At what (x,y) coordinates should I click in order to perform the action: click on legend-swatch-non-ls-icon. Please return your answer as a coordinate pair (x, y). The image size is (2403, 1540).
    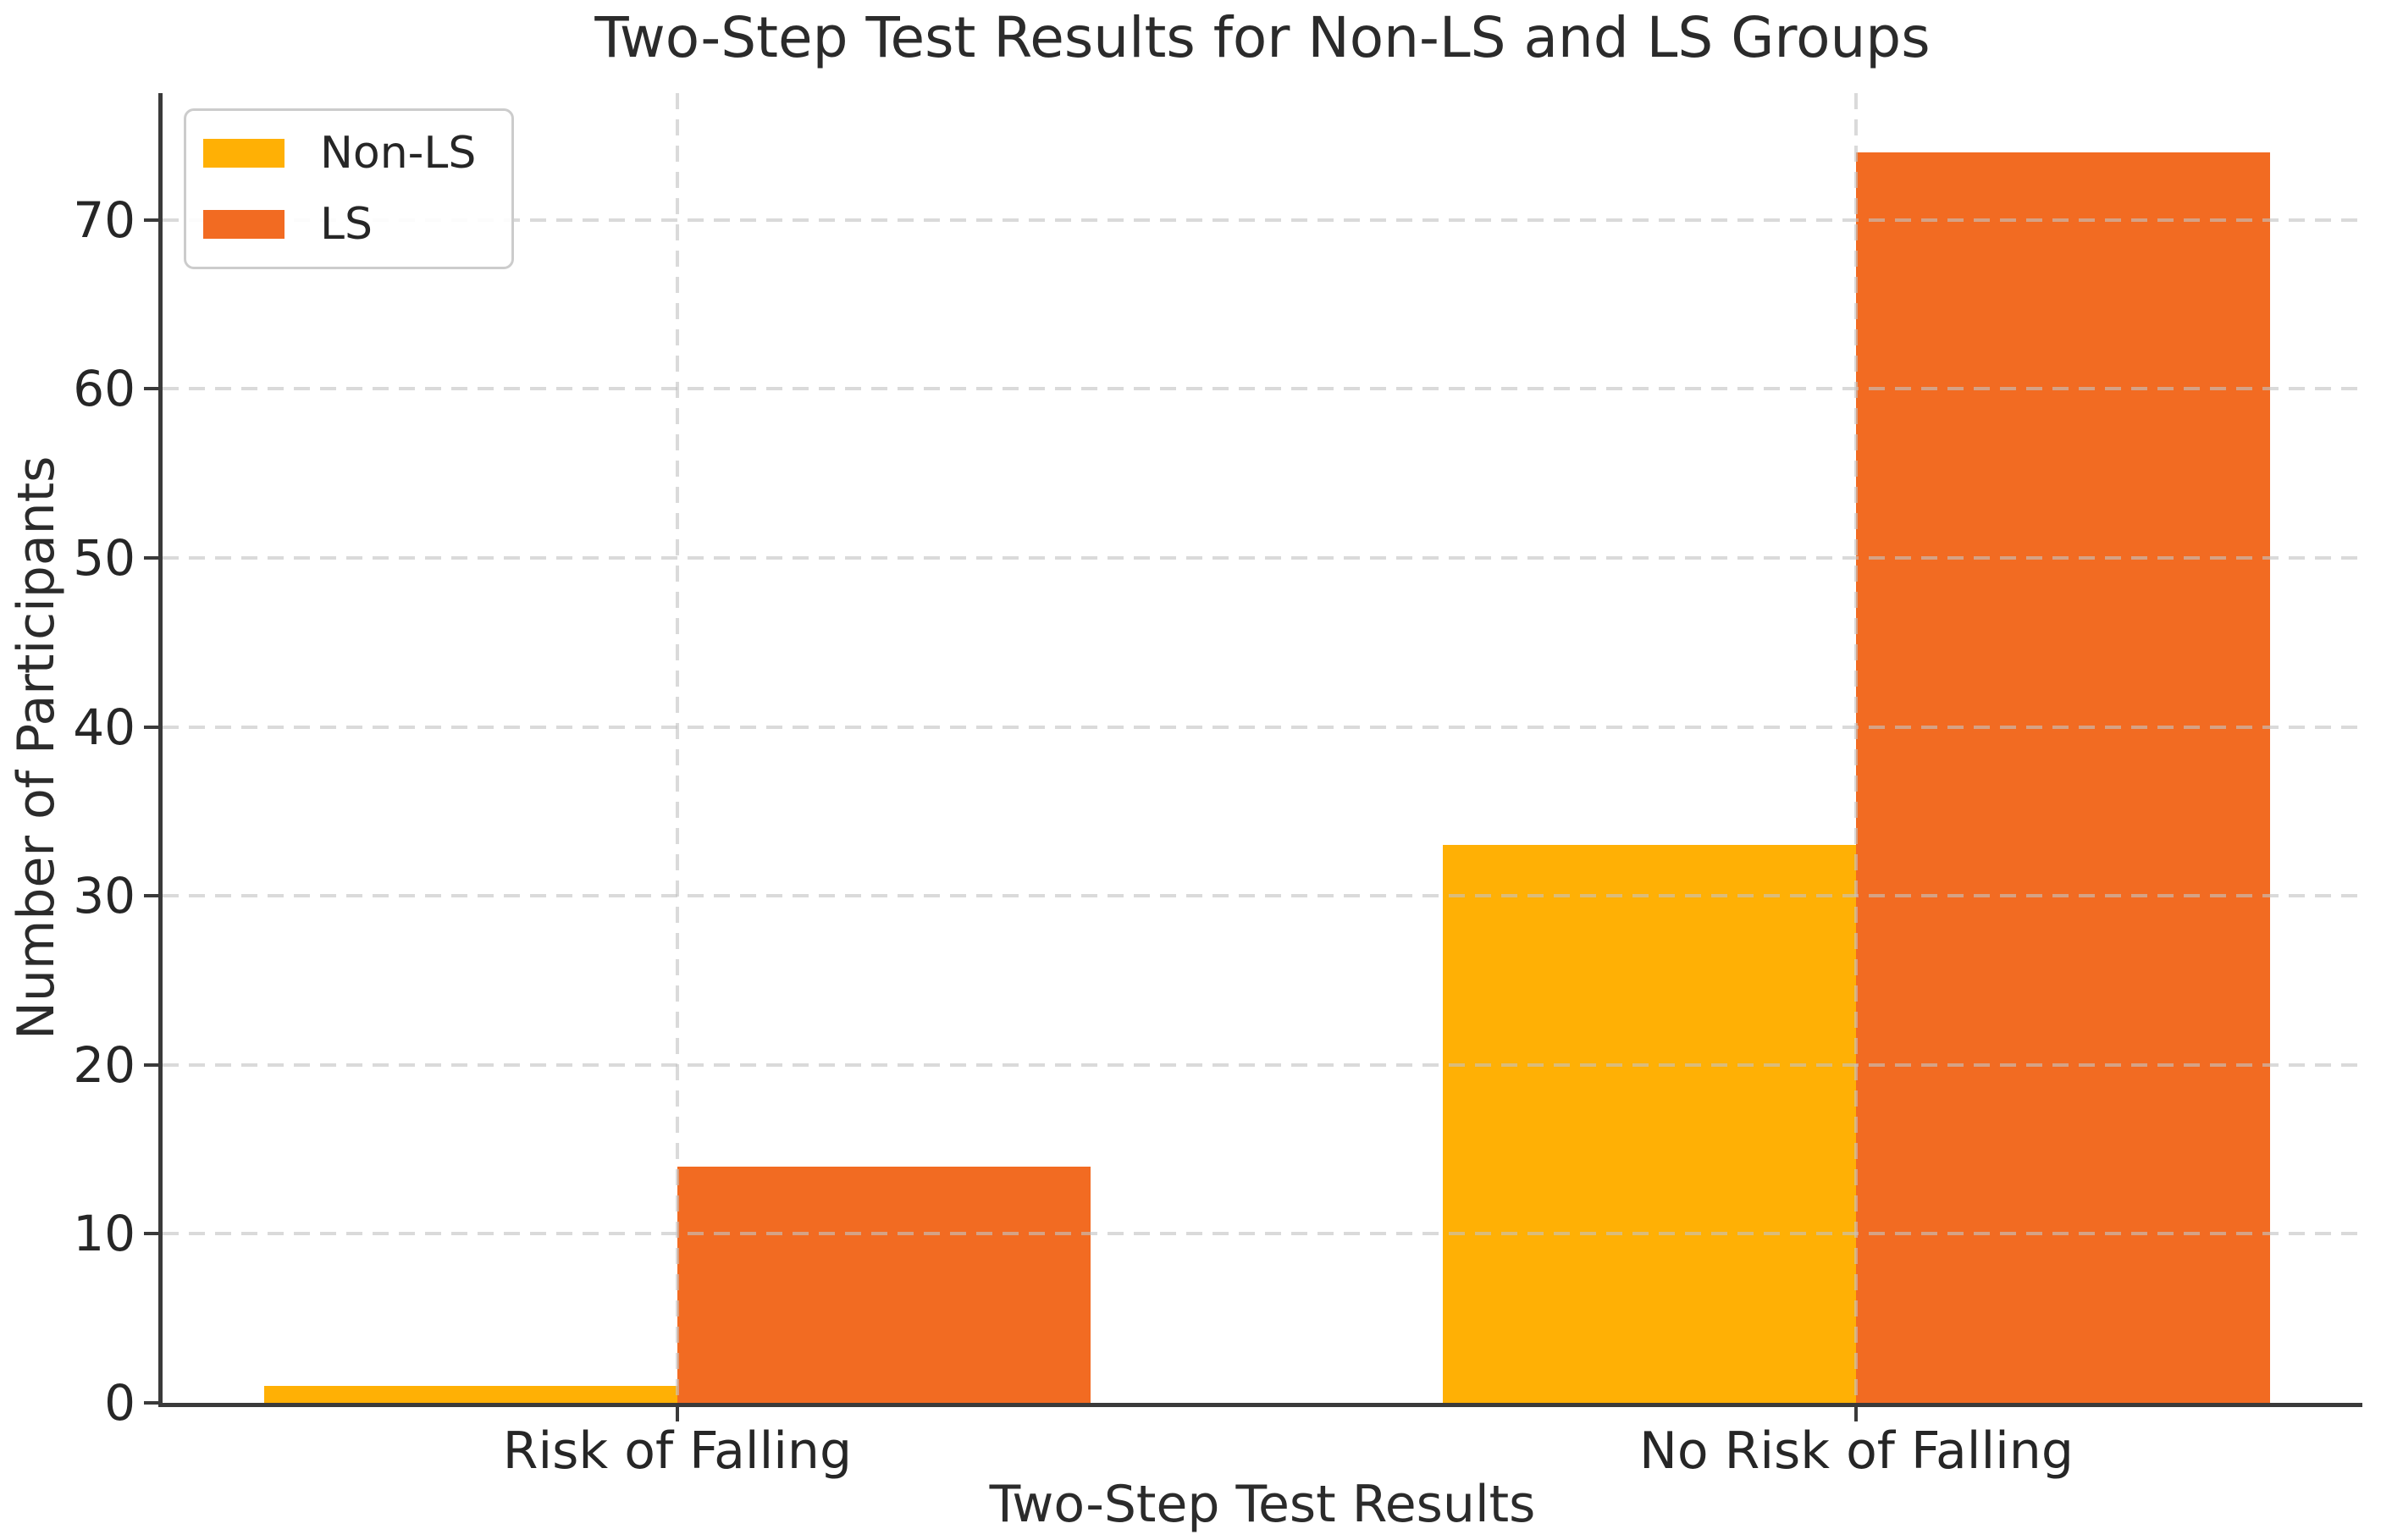
    Looking at the image, I should click on (244, 153).